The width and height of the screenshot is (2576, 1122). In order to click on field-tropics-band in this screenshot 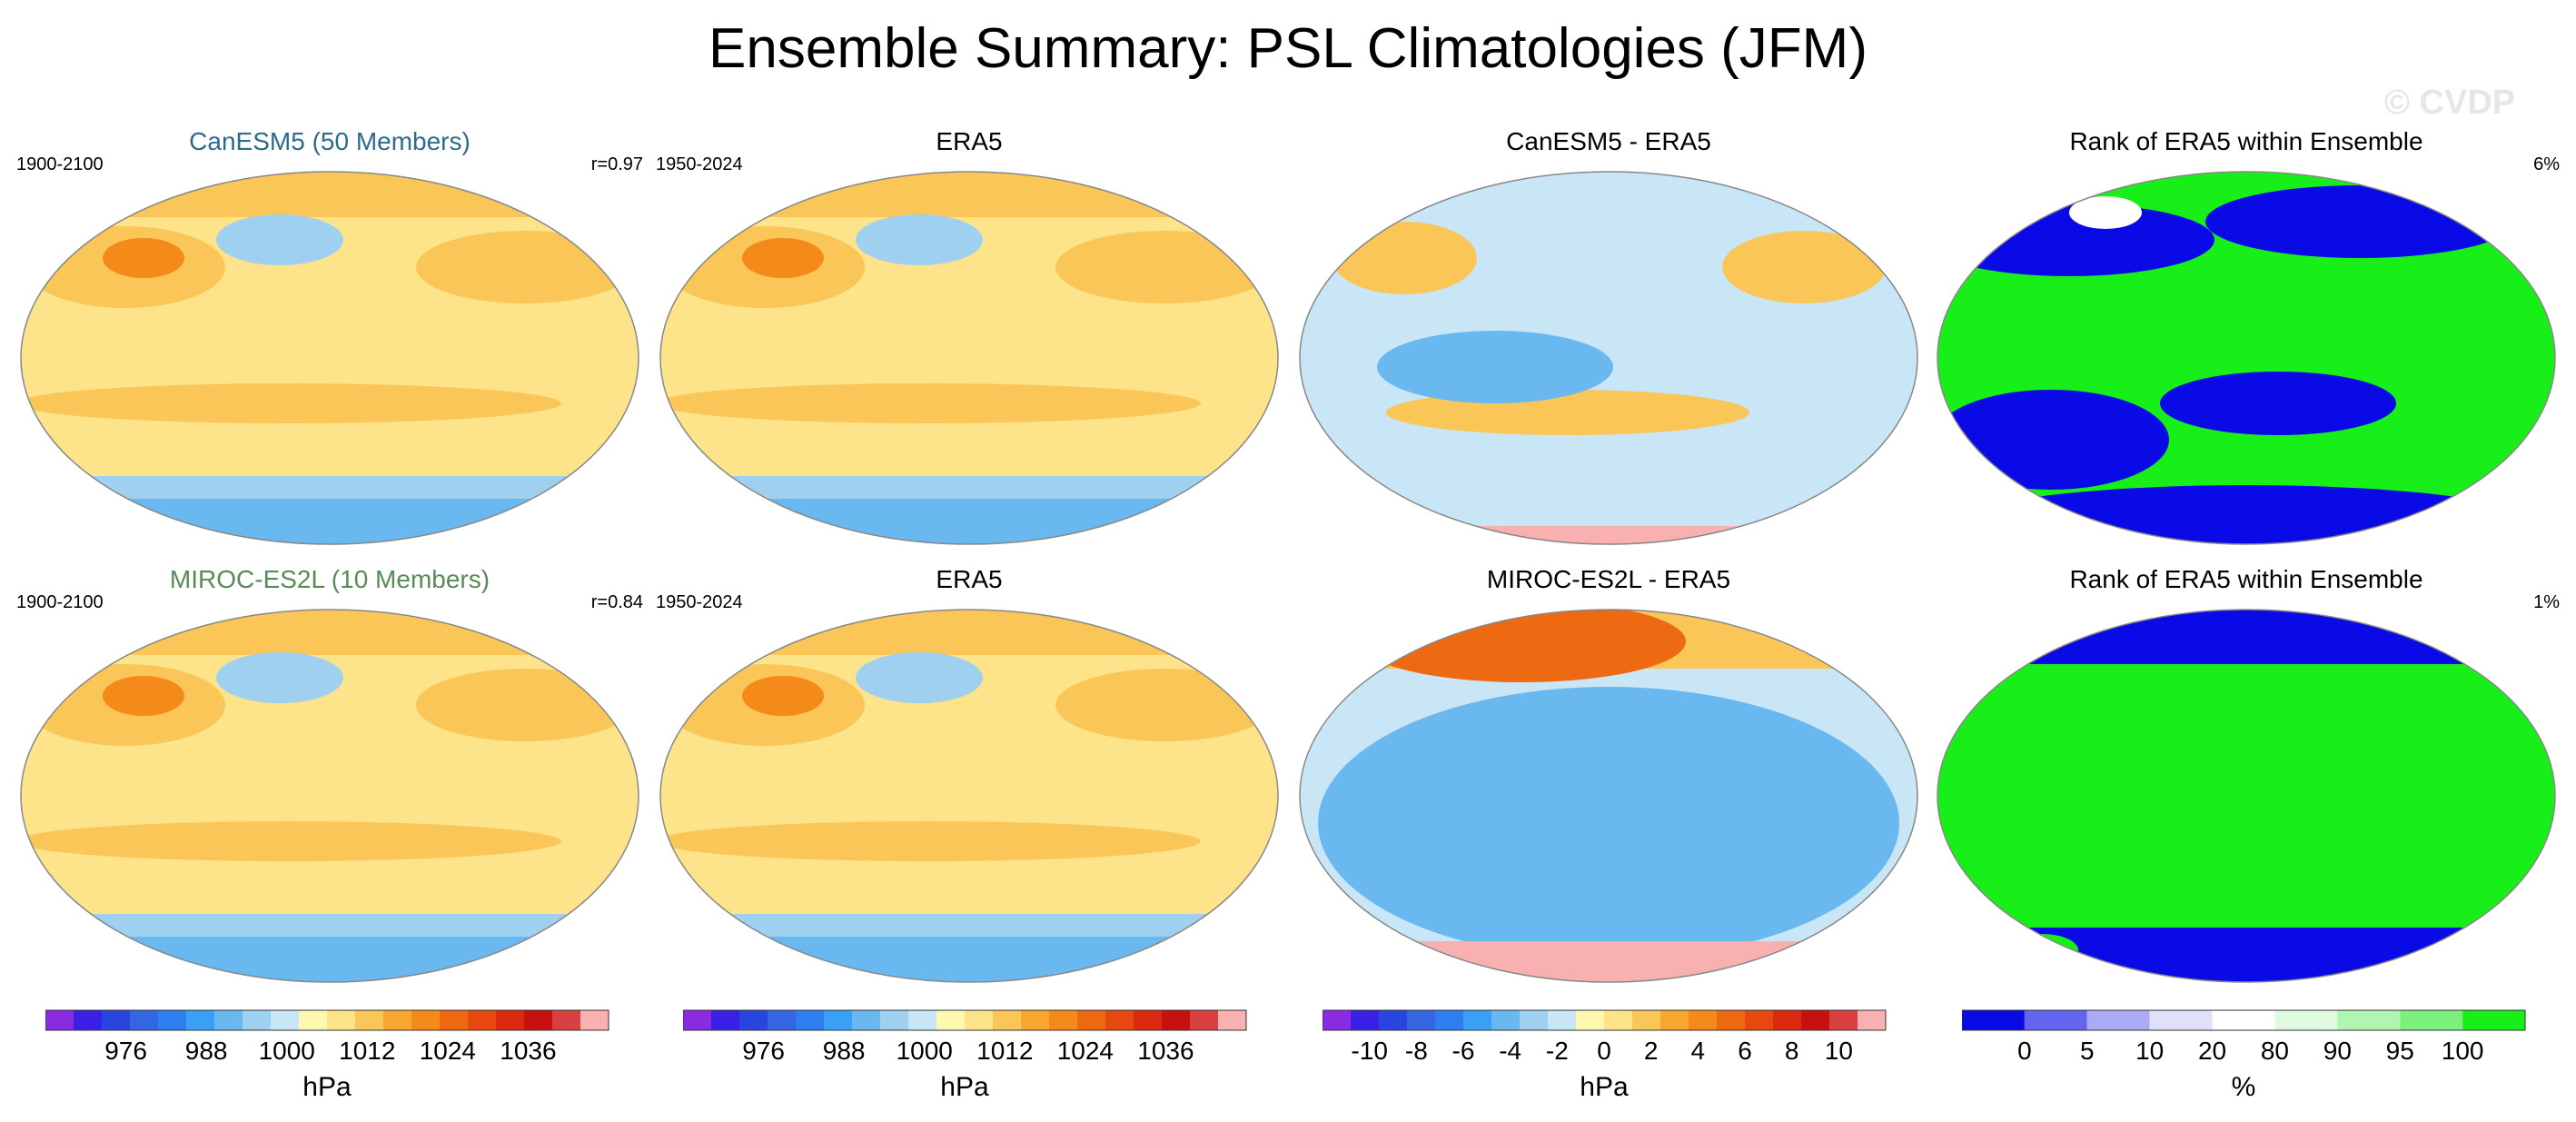, I will do `click(969, 794)`.